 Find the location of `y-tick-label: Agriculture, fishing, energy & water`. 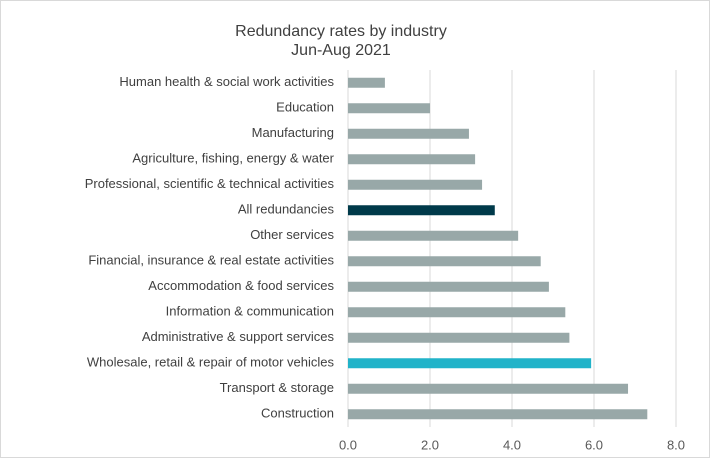

y-tick-label: Agriculture, fishing, energy & water is located at coordinates (233, 158).